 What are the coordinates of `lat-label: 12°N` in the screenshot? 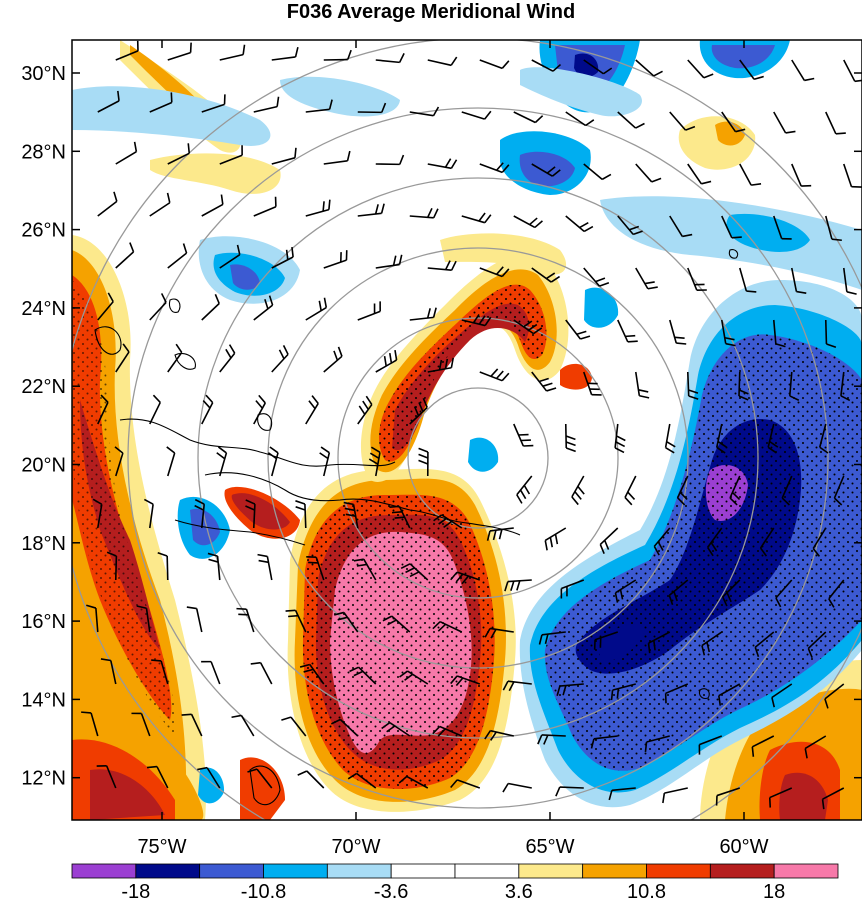 It's located at (43, 779).